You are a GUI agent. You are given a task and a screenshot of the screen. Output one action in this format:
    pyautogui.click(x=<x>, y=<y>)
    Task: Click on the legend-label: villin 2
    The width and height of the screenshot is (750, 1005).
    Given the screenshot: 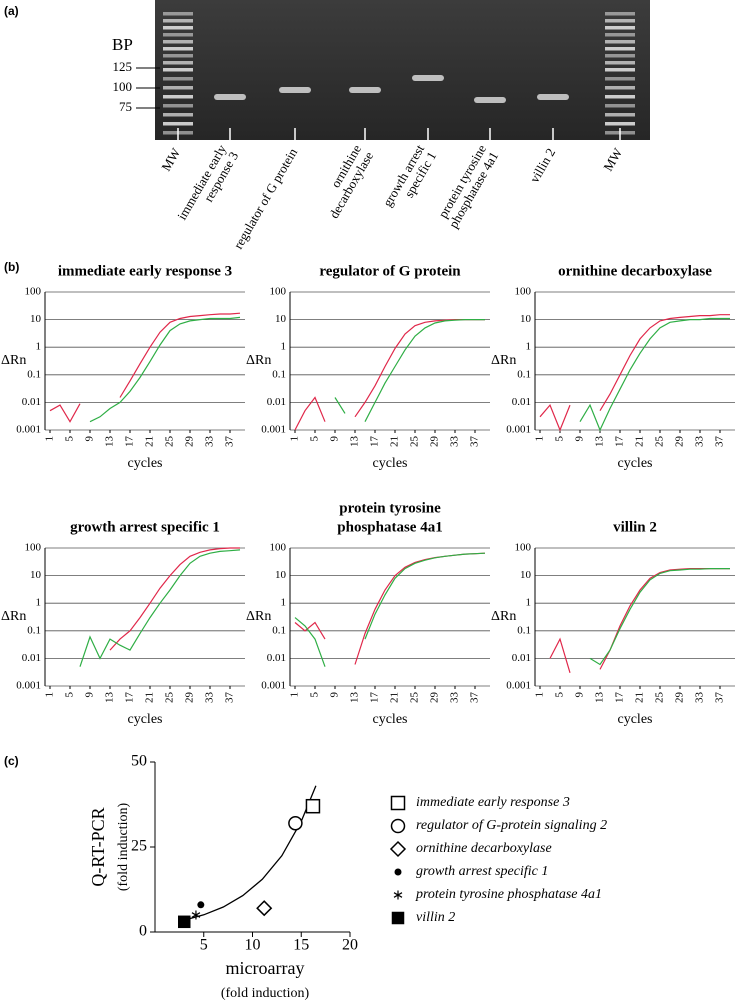 What is the action you would take?
    pyautogui.click(x=435, y=917)
    